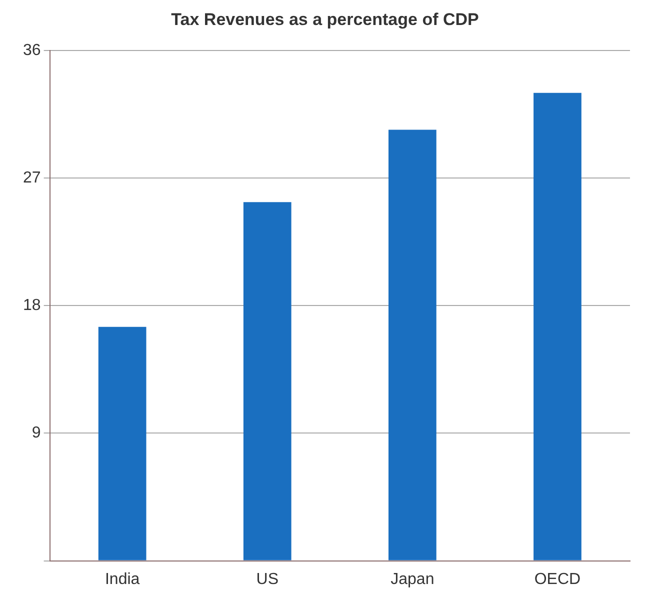 This screenshot has width=650, height=612. What do you see at coordinates (412, 579) in the screenshot?
I see `x-tick-label: Japan` at bounding box center [412, 579].